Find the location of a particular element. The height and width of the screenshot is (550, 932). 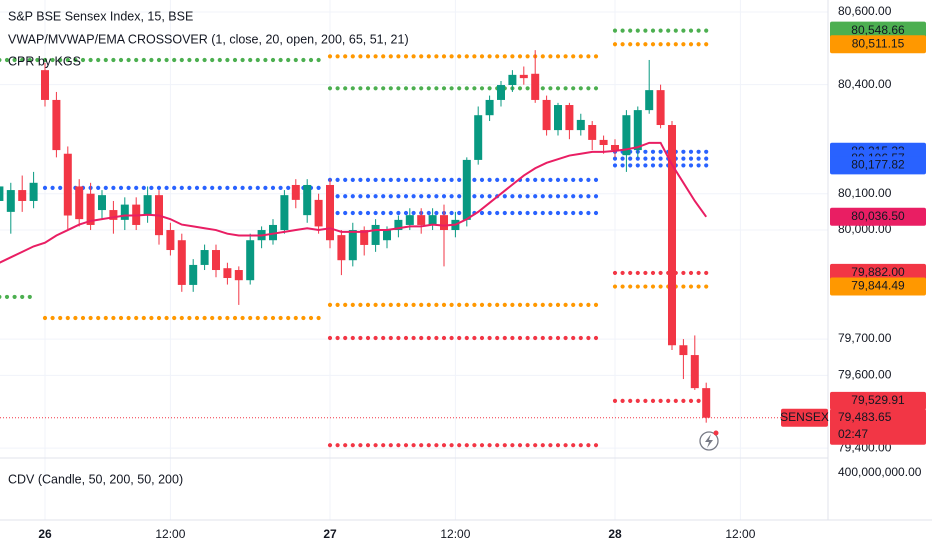

y-tick-label: 80,400.00 is located at coordinates (865, 84).